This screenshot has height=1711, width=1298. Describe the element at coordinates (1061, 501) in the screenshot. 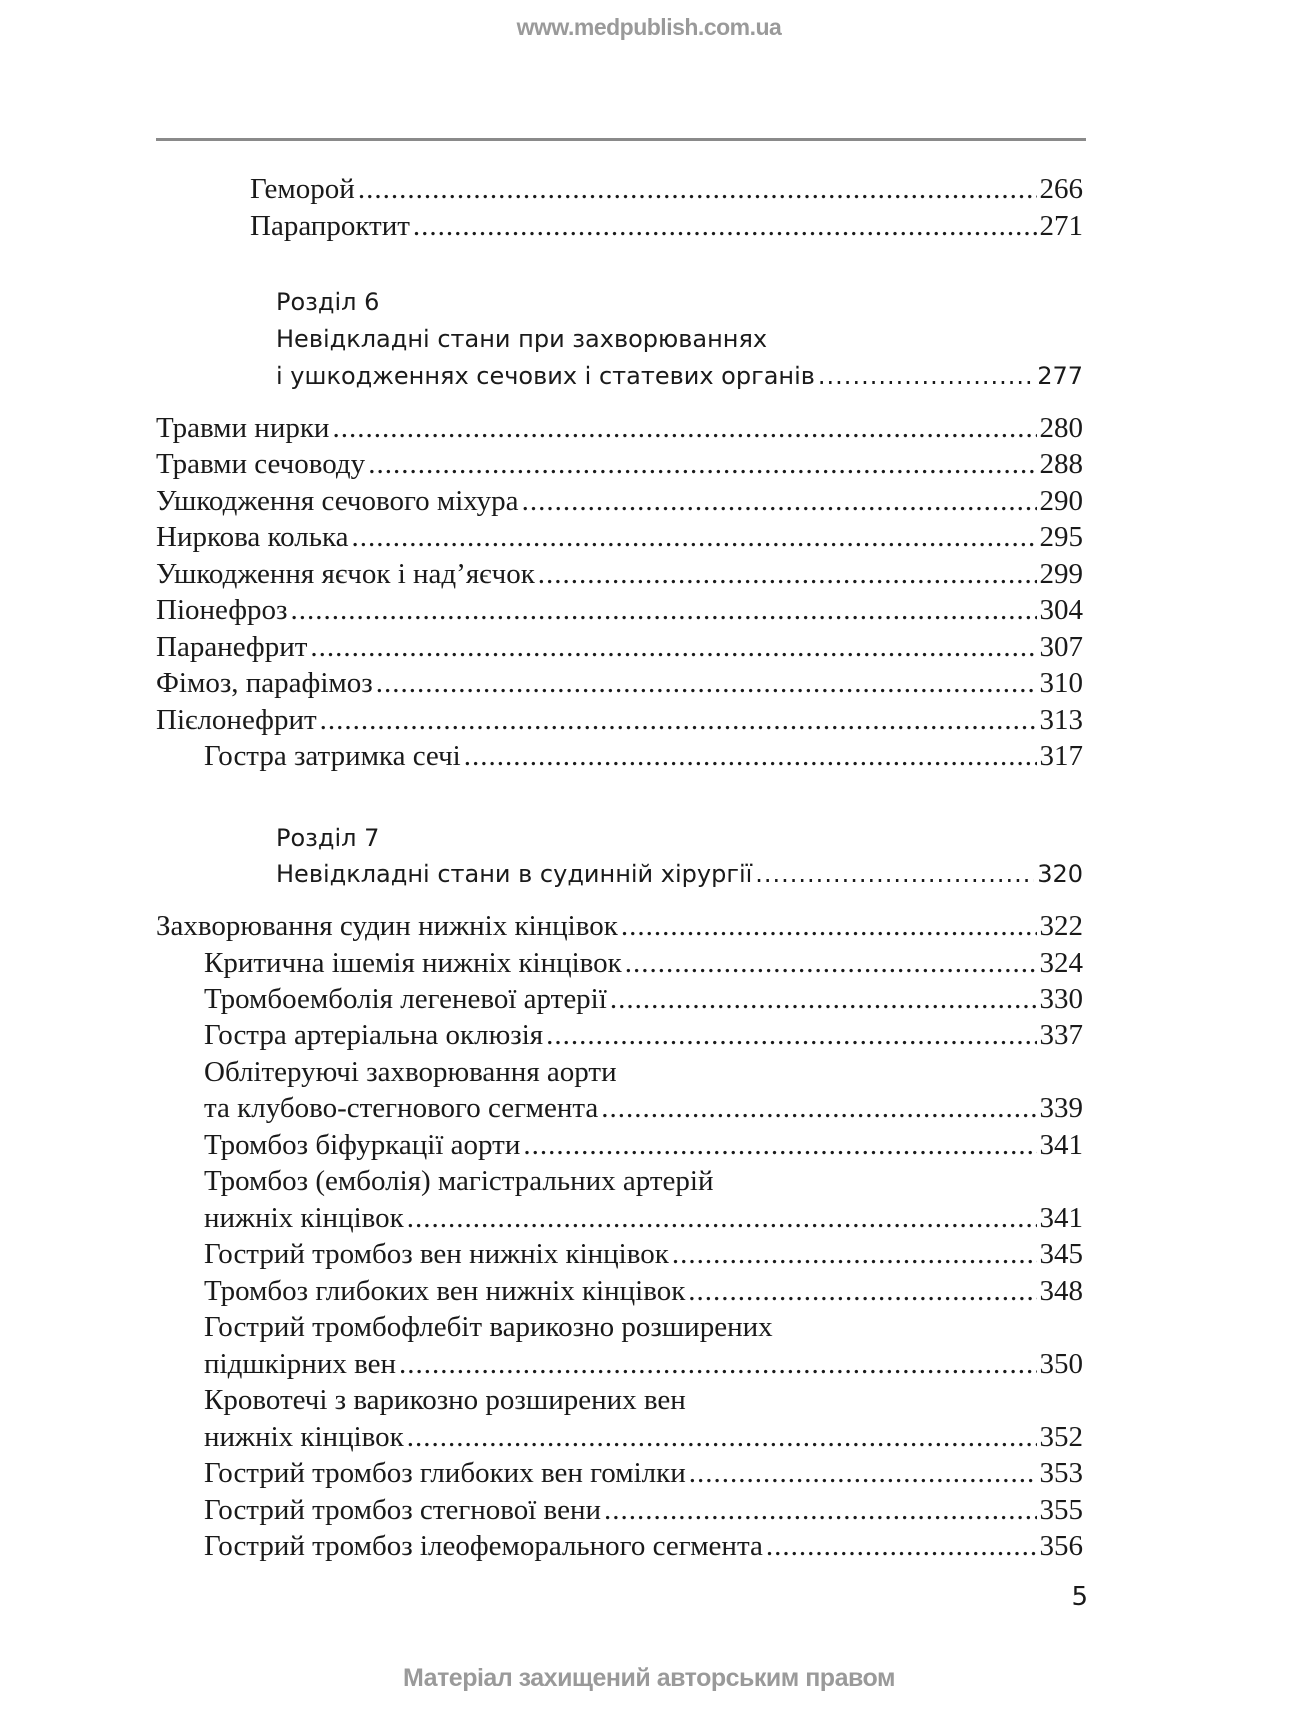

I see `toc-entry-page: 290` at that location.